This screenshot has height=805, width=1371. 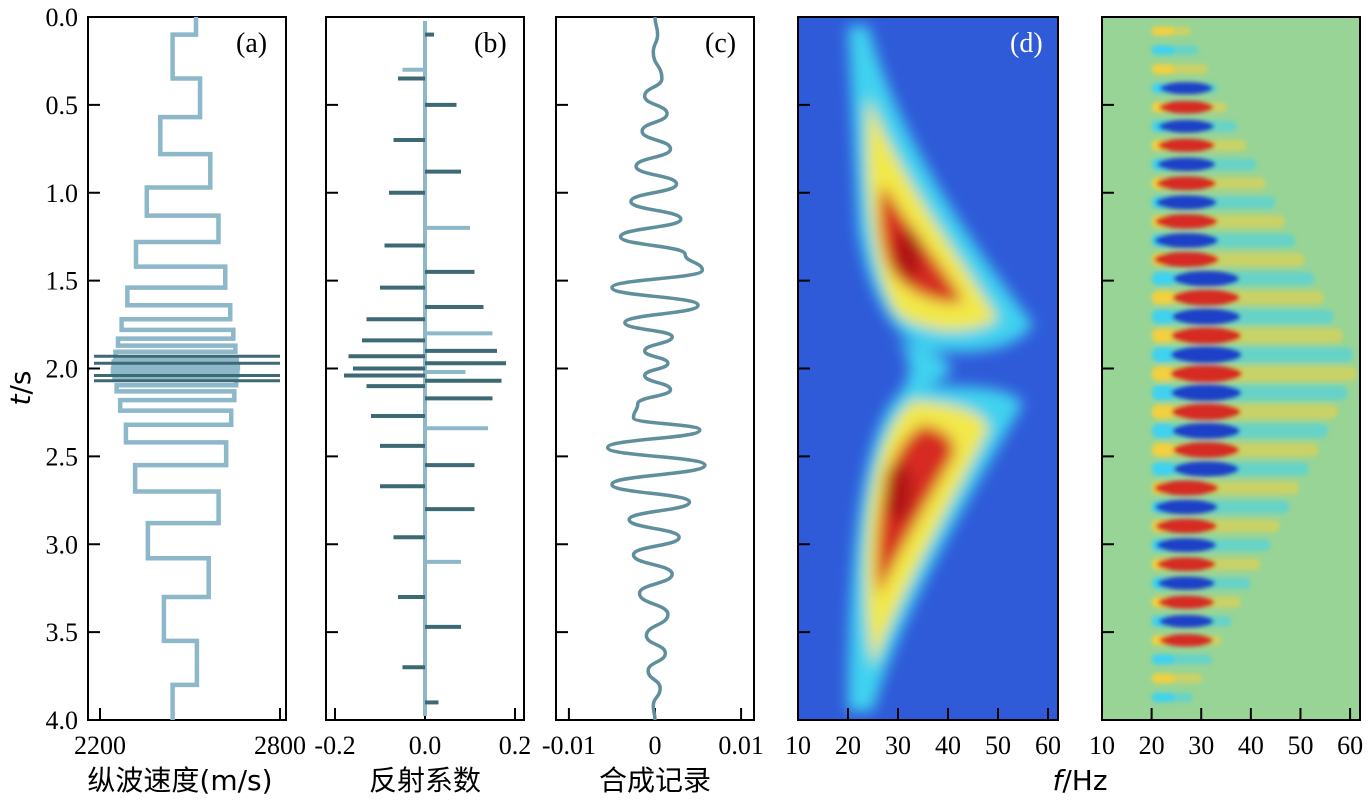 I want to click on panel-d-label: (d), so click(x=1026, y=43).